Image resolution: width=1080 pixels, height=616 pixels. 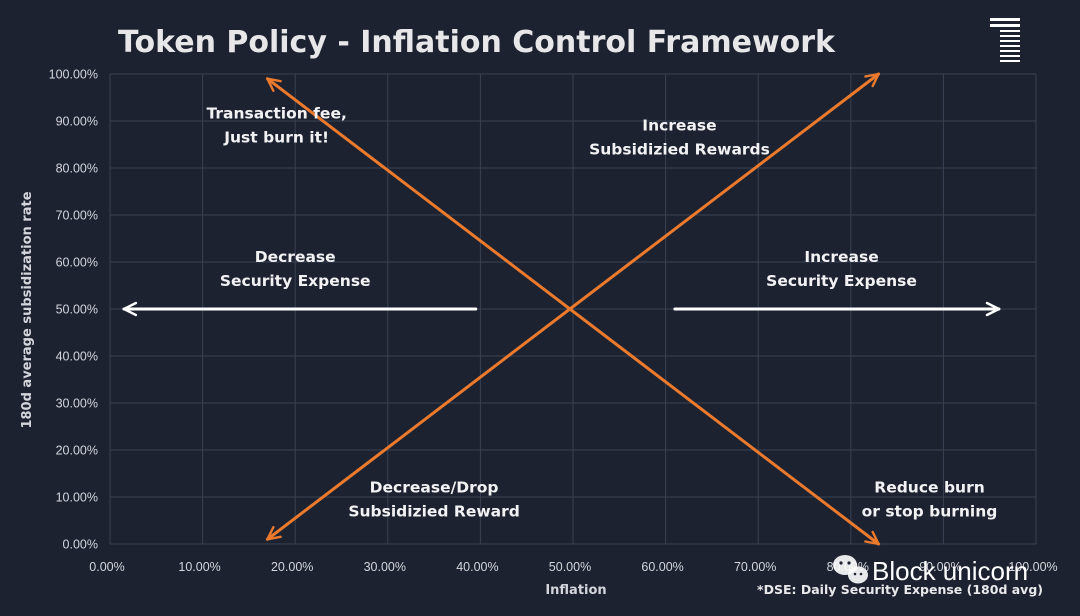 I want to click on annotation-line: Decrease/Drop, so click(x=434, y=487).